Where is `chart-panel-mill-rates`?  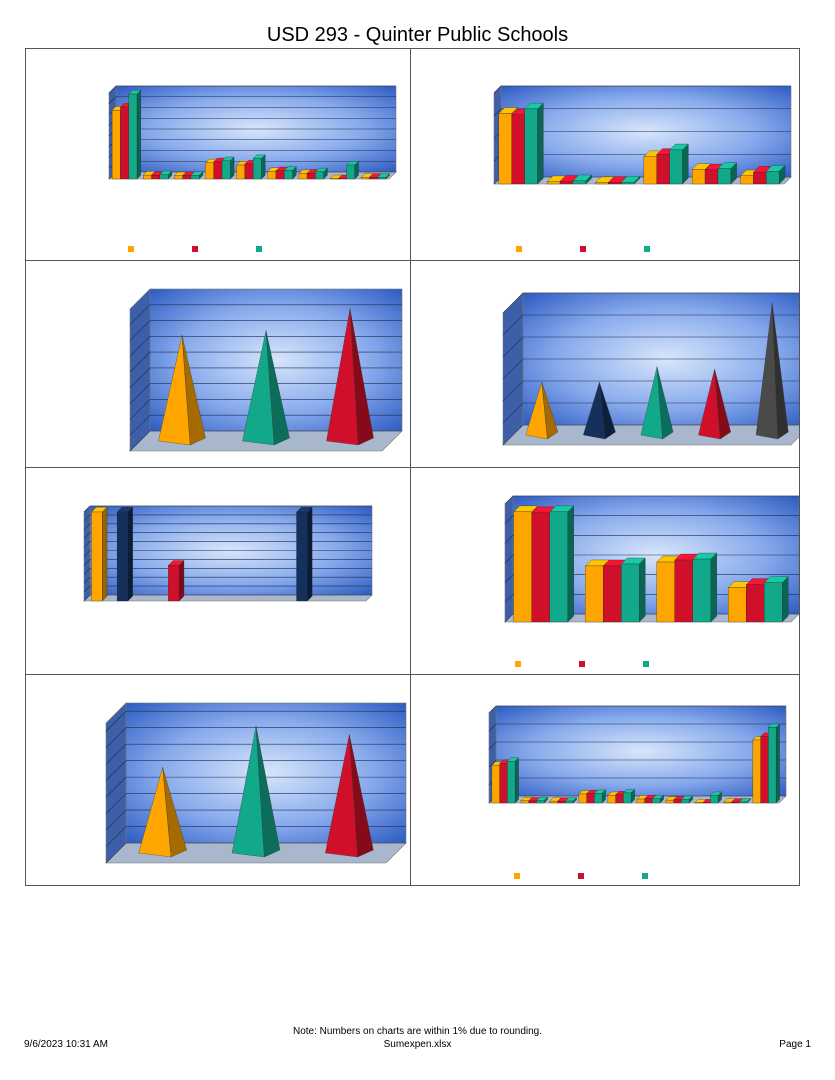
chart-panel-mill-rates is located at coordinates (218, 571).